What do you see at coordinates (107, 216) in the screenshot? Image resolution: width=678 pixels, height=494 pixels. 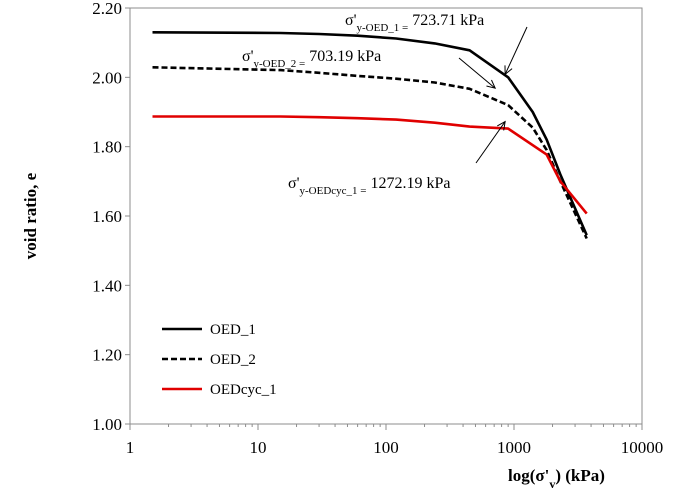 I see `y-tick-label: 1.60` at bounding box center [107, 216].